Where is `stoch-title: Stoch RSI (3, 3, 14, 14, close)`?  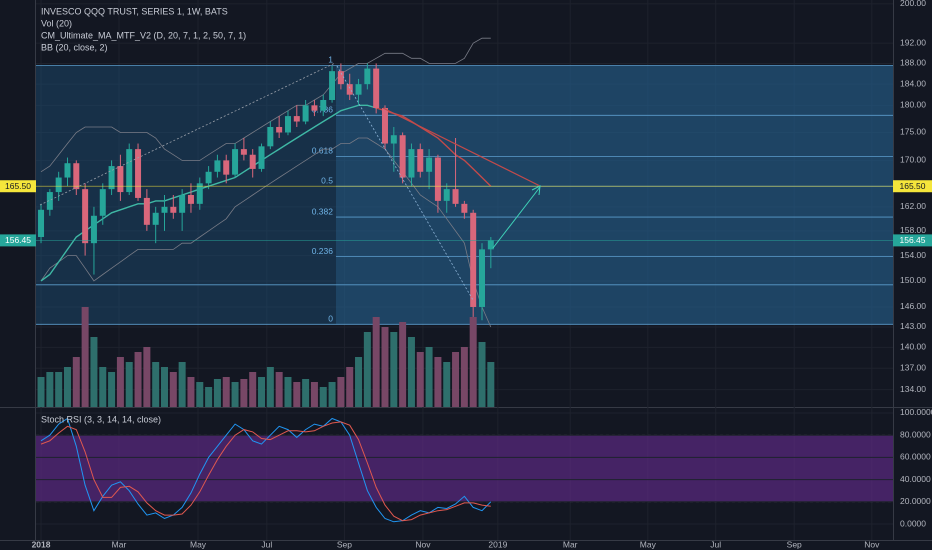 stoch-title: Stoch RSI (3, 3, 14, 14, close) is located at coordinates (101, 419).